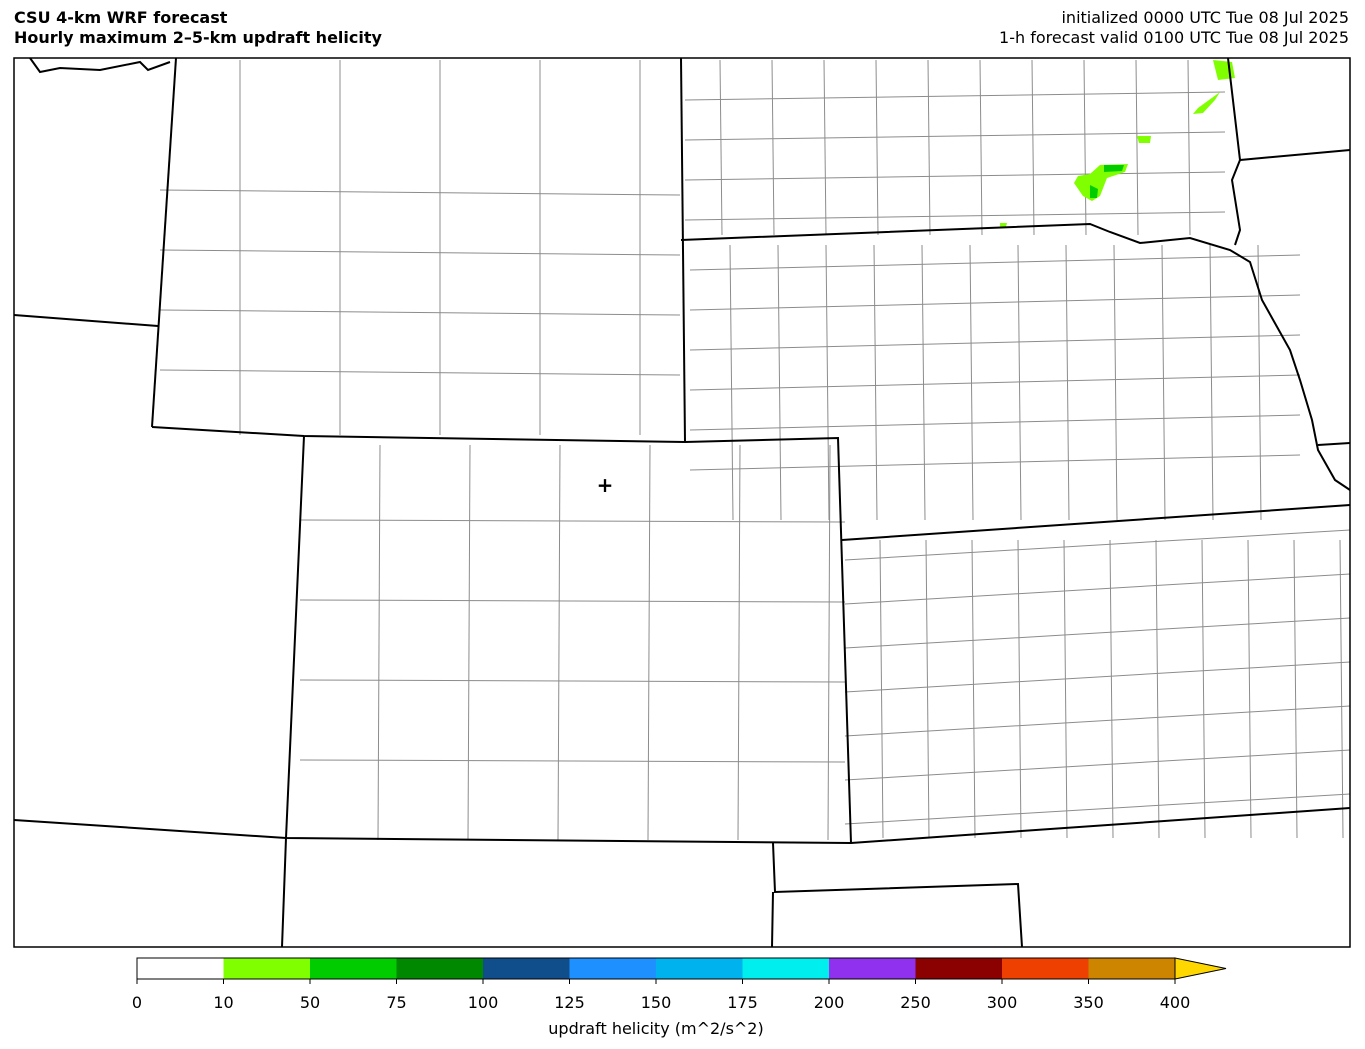  I want to click on colorbar-tick-label: 175, so click(742, 1002).